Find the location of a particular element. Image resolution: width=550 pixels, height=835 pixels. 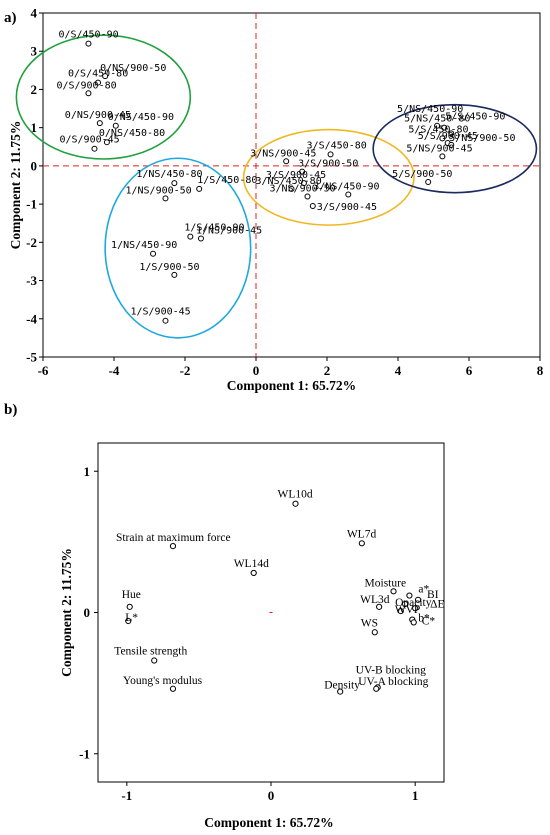

data-point-label: 5/S/900-45 is located at coordinates (448, 136).